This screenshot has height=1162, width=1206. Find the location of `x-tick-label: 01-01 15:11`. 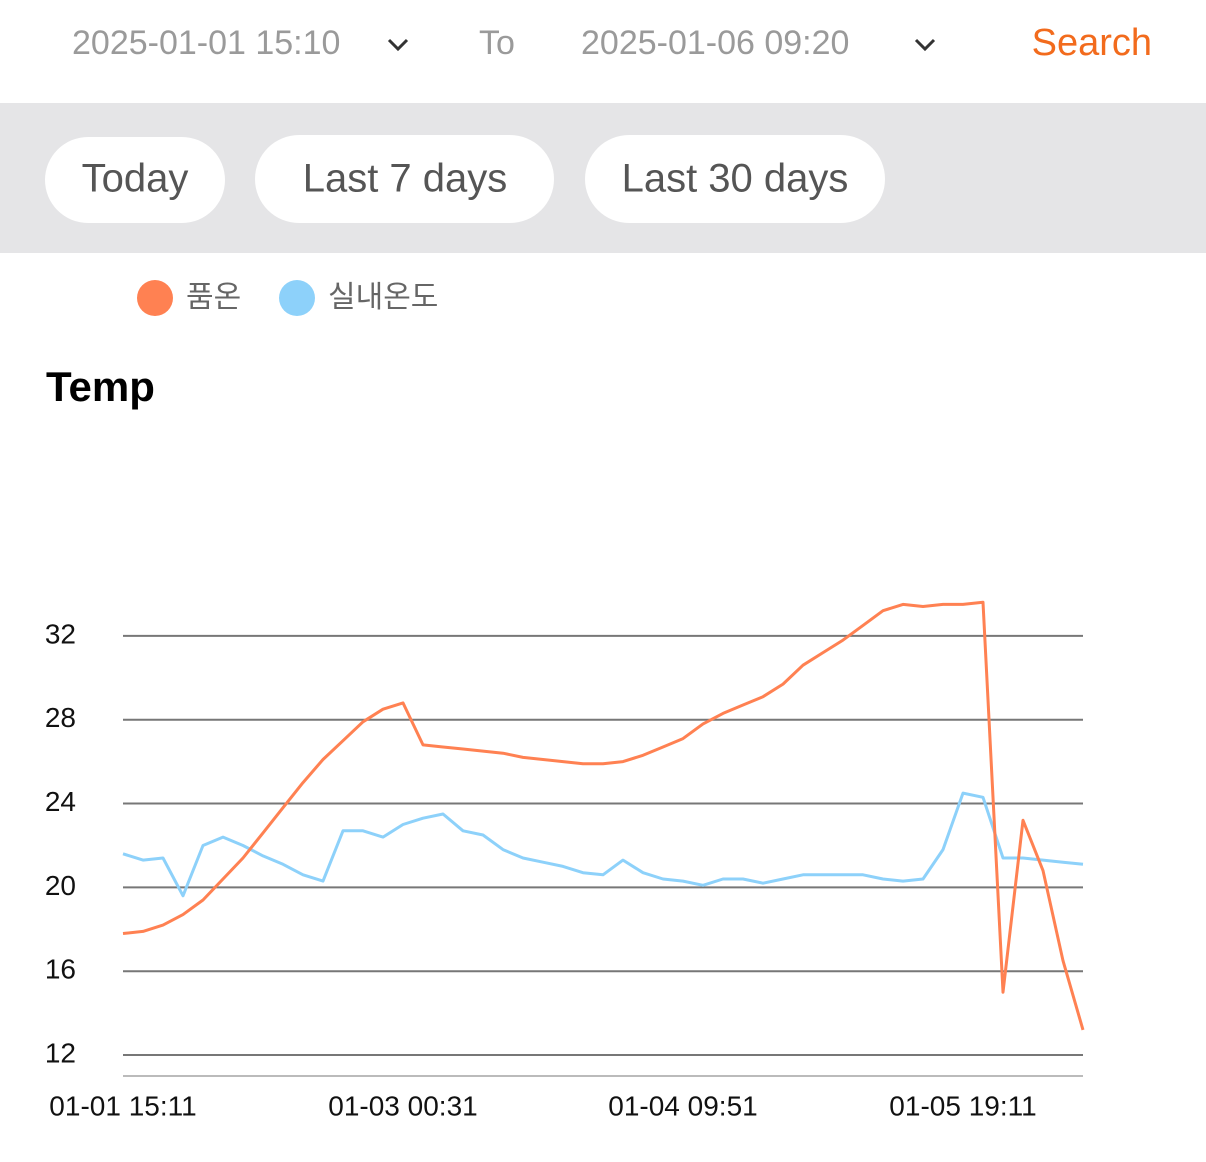

x-tick-label: 01-01 15:11 is located at coordinates (122, 1105).